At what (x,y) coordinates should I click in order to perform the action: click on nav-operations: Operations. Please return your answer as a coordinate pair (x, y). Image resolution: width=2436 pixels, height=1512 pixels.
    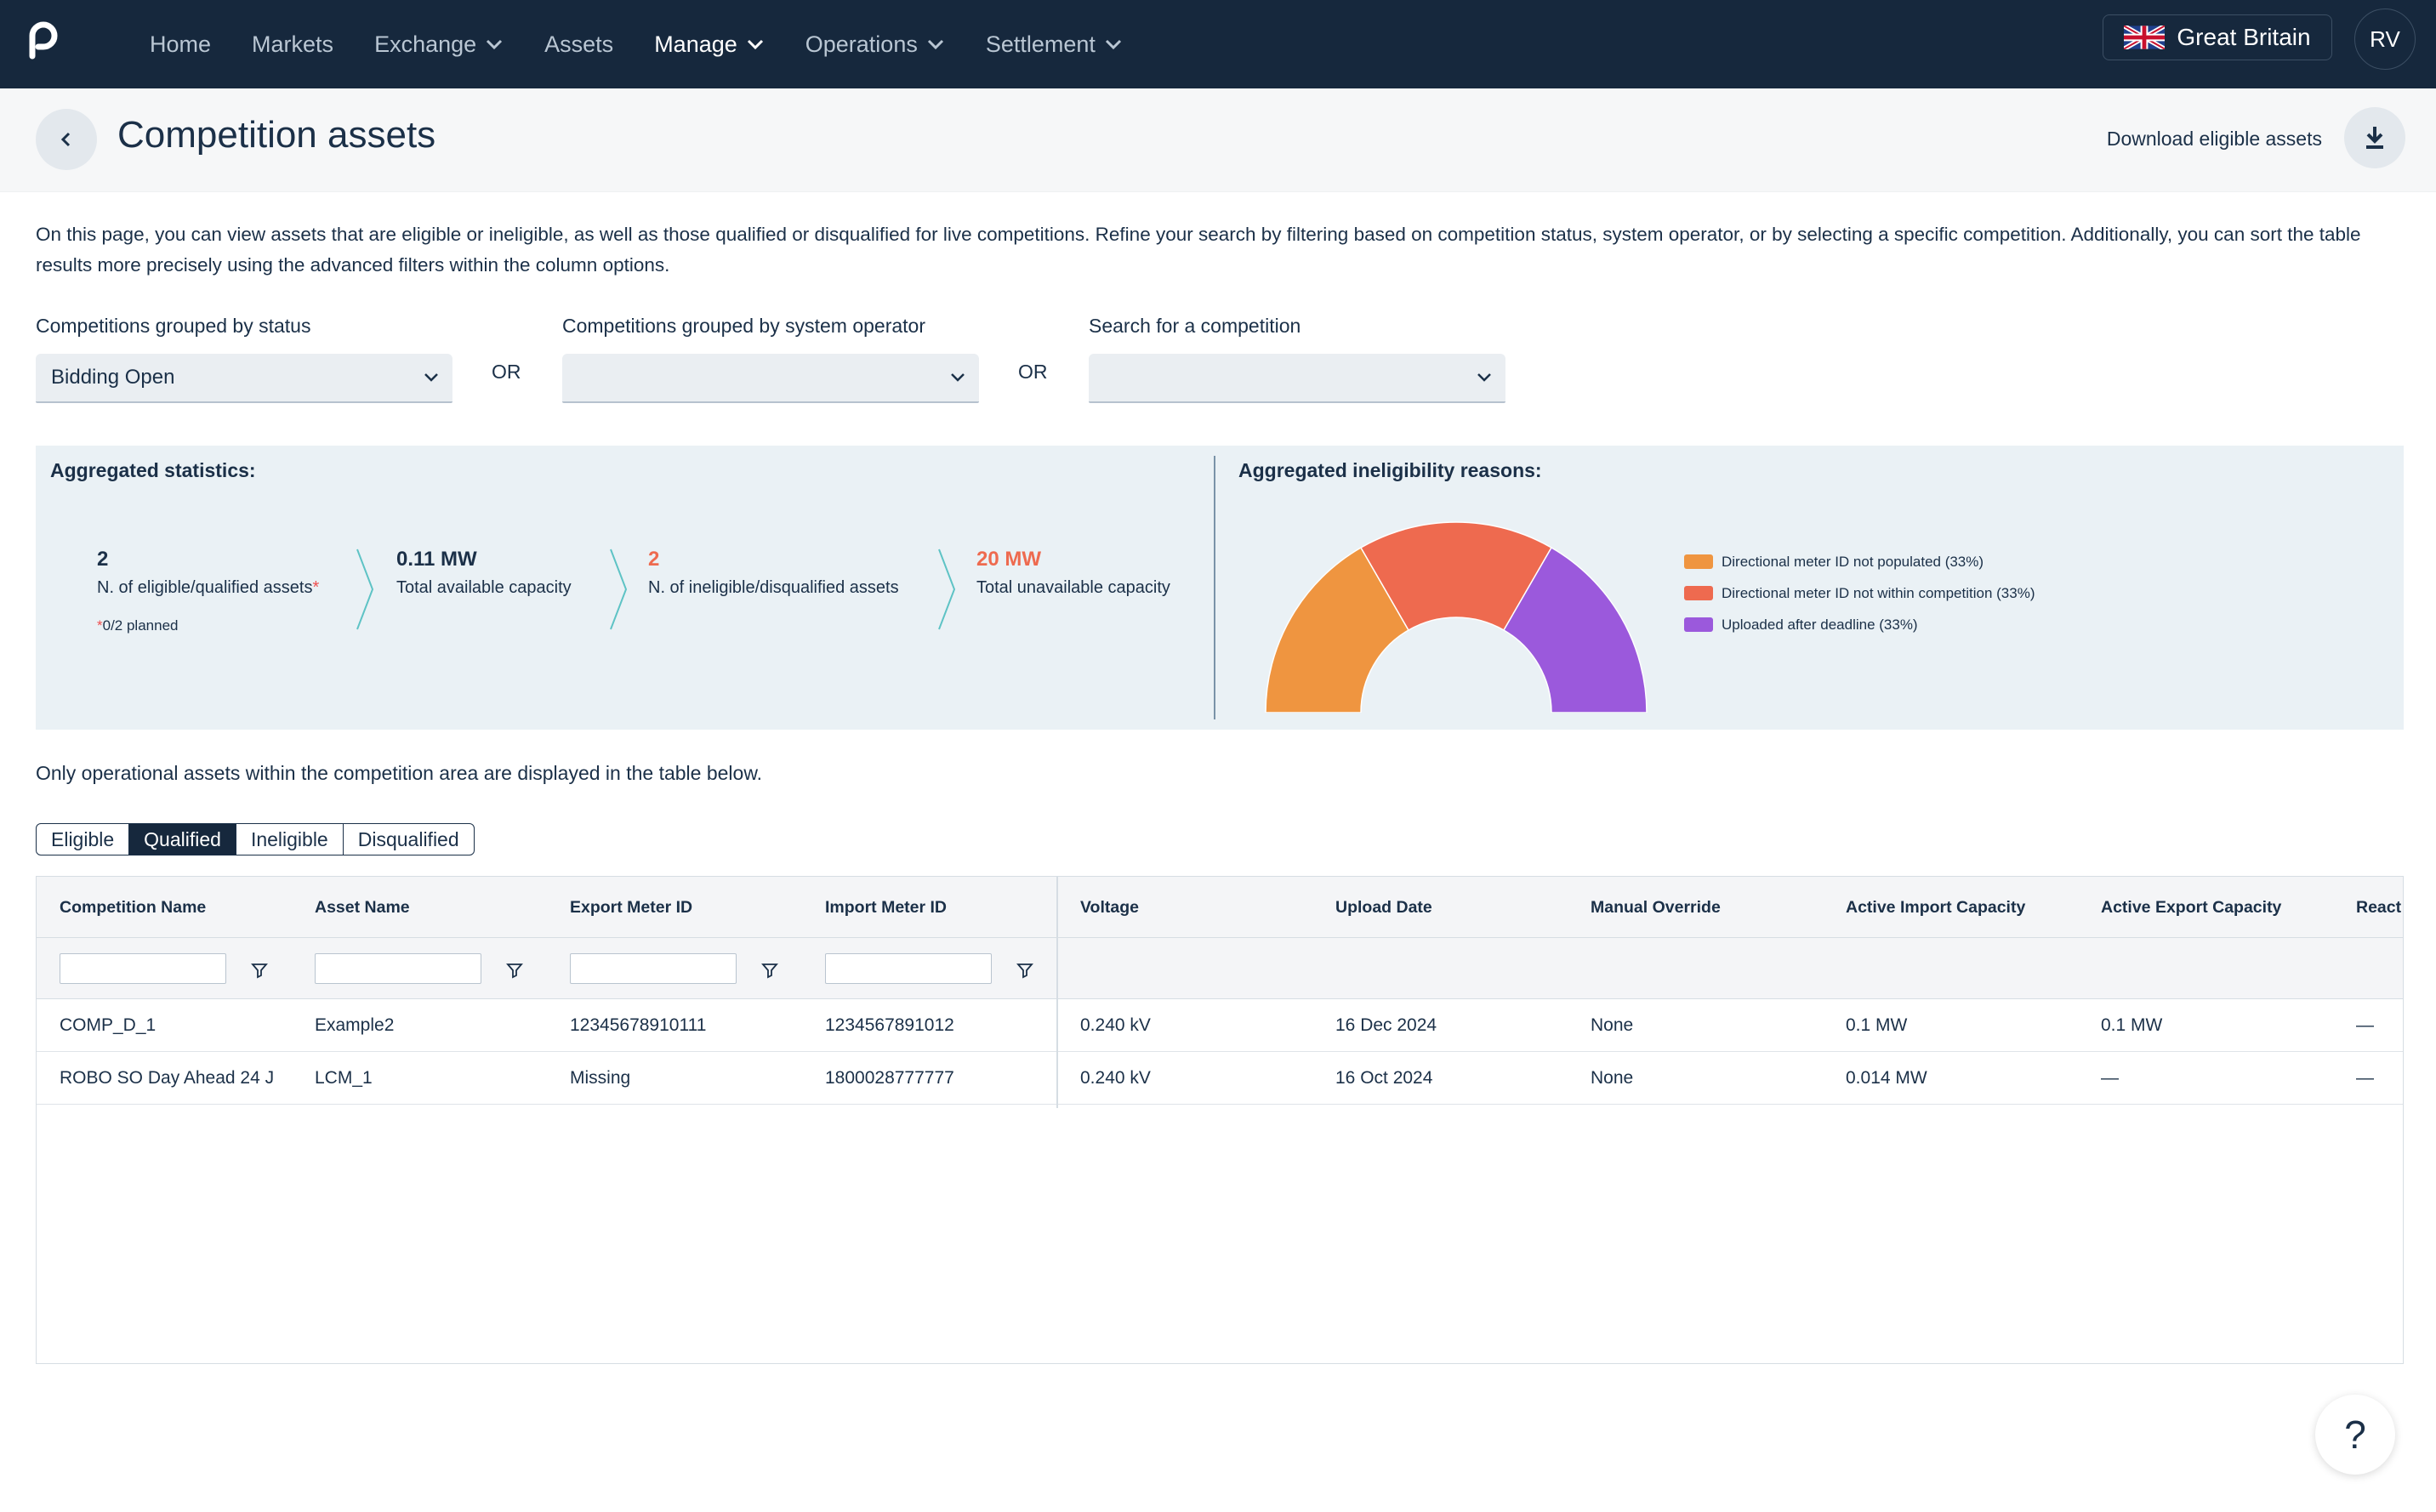
    Looking at the image, I should click on (875, 44).